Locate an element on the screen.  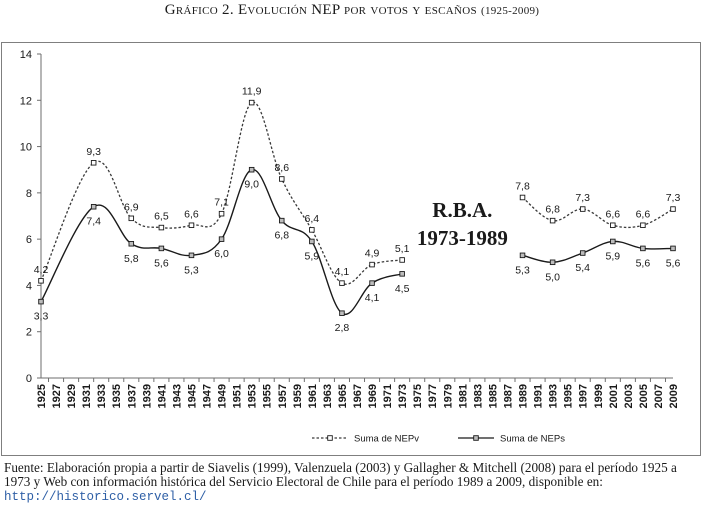
x-tick-label: 1987 is located at coordinates (508, 396).